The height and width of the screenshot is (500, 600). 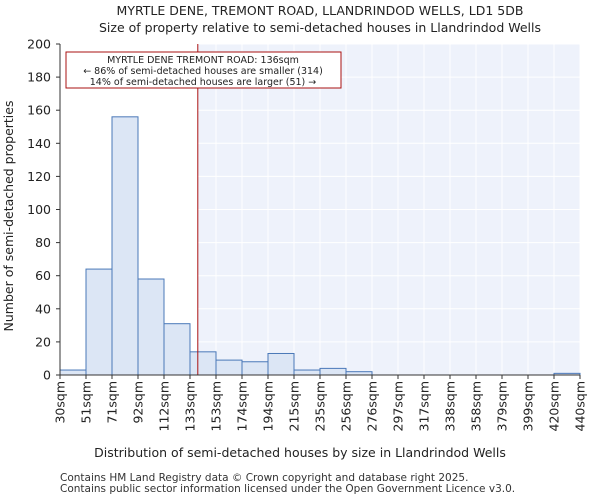 I want to click on x-tick-label: 92sqm, so click(x=138, y=402).